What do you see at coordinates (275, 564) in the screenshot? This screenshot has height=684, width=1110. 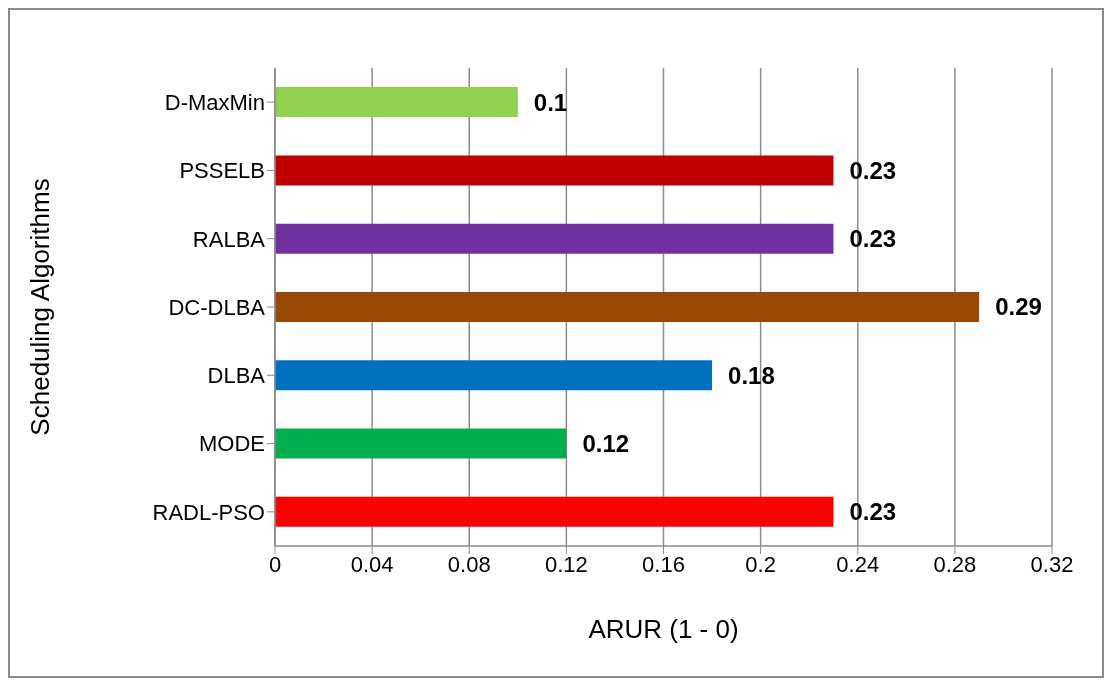 I see `x-tick-label: 0` at bounding box center [275, 564].